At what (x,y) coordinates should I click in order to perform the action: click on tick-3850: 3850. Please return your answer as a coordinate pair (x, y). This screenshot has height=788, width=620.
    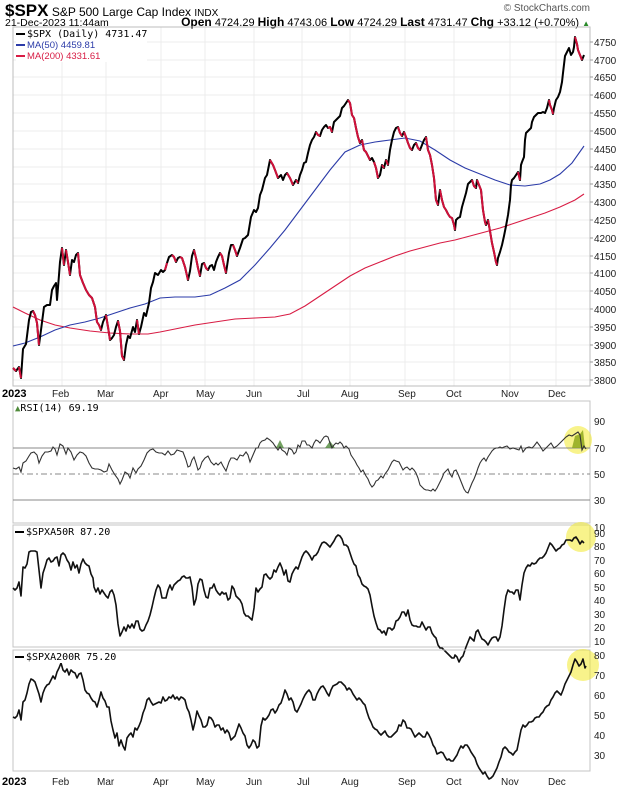
    Looking at the image, I should click on (605, 363).